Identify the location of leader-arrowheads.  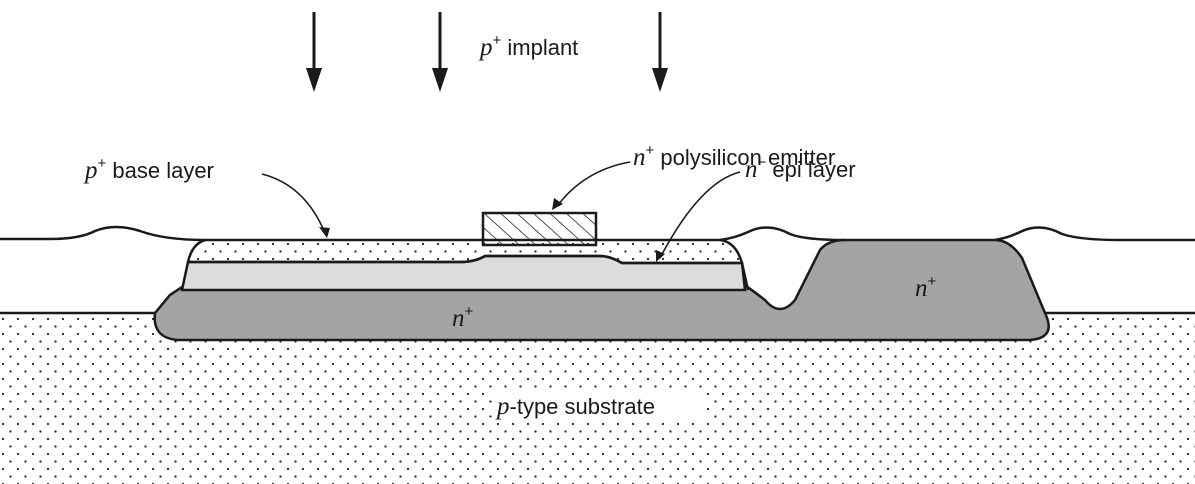
(492, 230).